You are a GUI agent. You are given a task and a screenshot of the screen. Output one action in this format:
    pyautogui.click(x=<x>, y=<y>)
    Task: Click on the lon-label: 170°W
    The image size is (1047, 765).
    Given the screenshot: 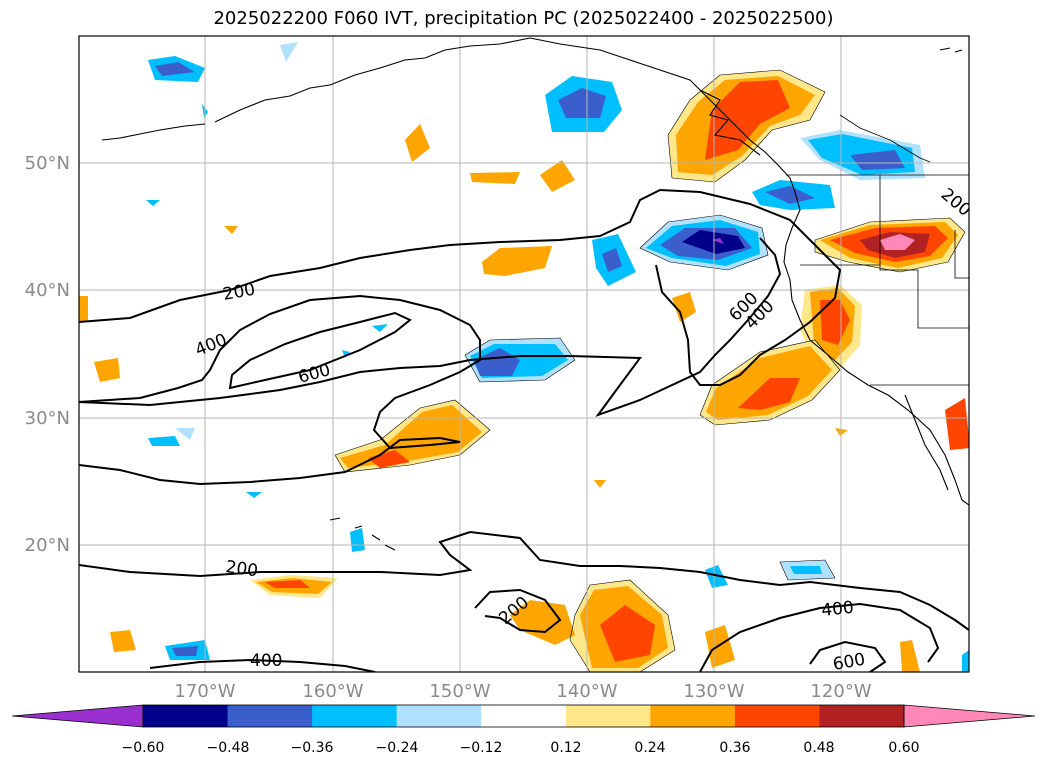 What is the action you would take?
    pyautogui.click(x=204, y=691)
    